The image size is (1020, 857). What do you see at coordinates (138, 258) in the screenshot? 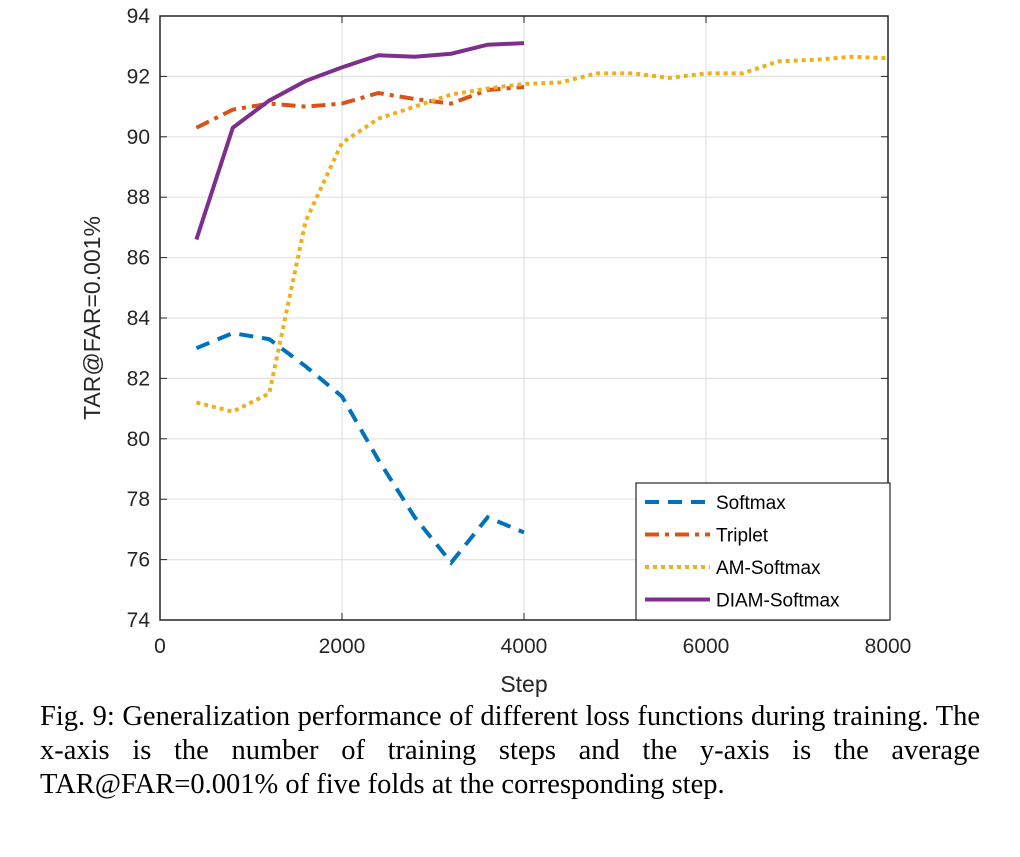
I see `y-tick-label: 86` at bounding box center [138, 258].